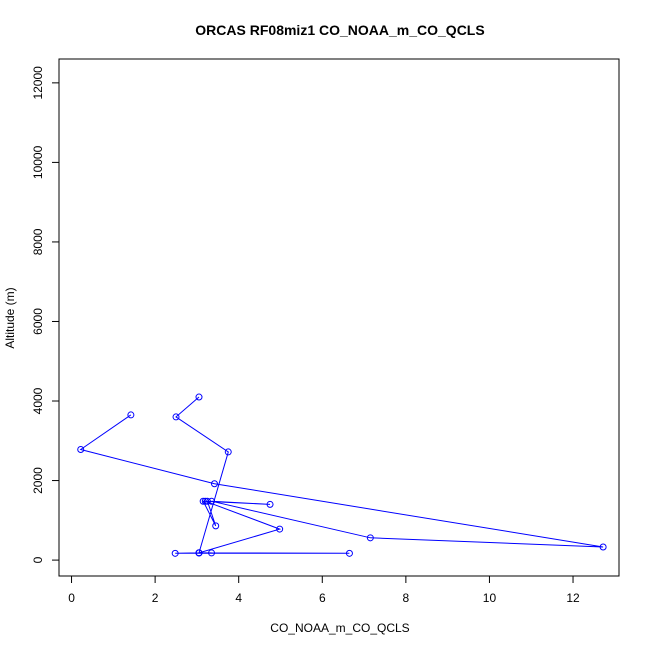 The width and height of the screenshot is (650, 650). Describe the element at coordinates (10, 317) in the screenshot. I see `y-axis-label: Altitude (m)` at that location.